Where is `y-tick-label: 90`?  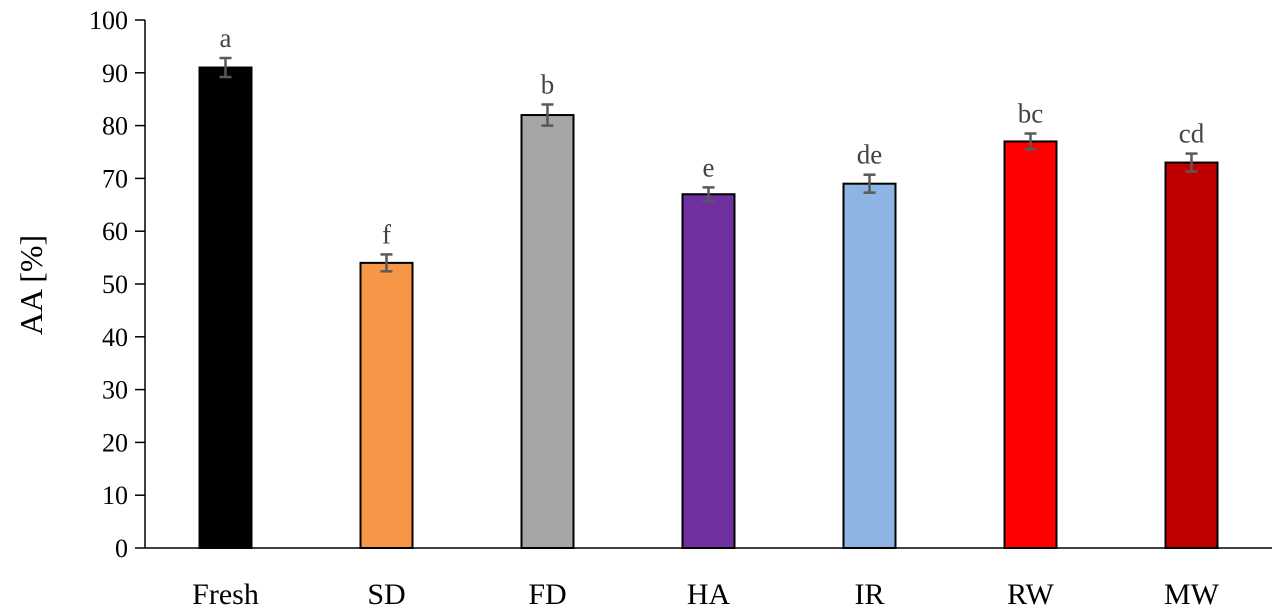
y-tick-label: 90 is located at coordinates (115, 73).